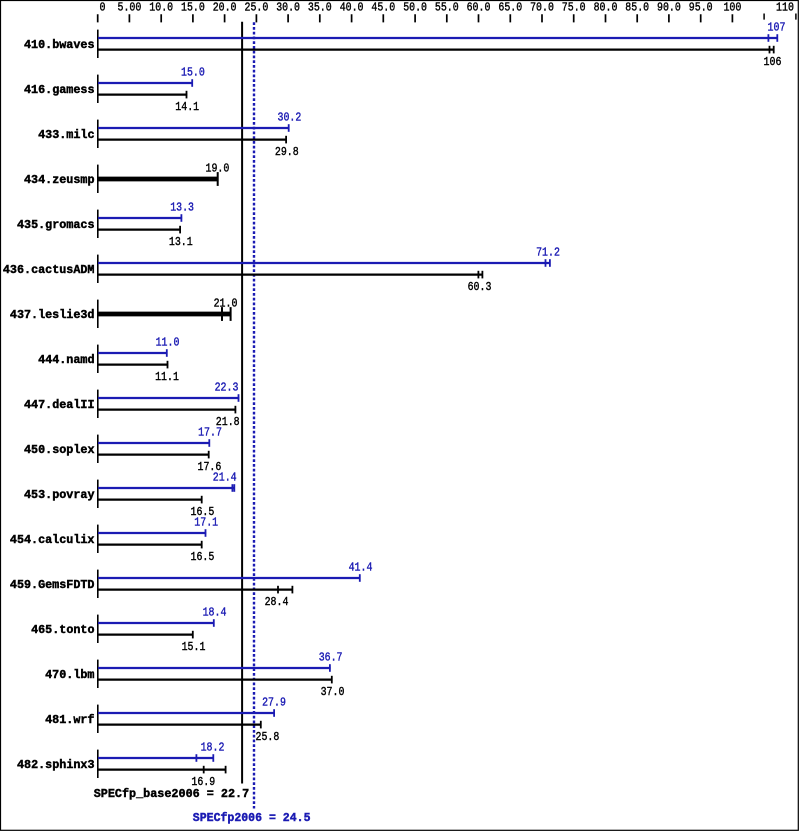 Image resolution: width=799 pixels, height=836 pixels. What do you see at coordinates (168, 343) in the screenshot?
I see `svg-text: 11.0` at bounding box center [168, 343].